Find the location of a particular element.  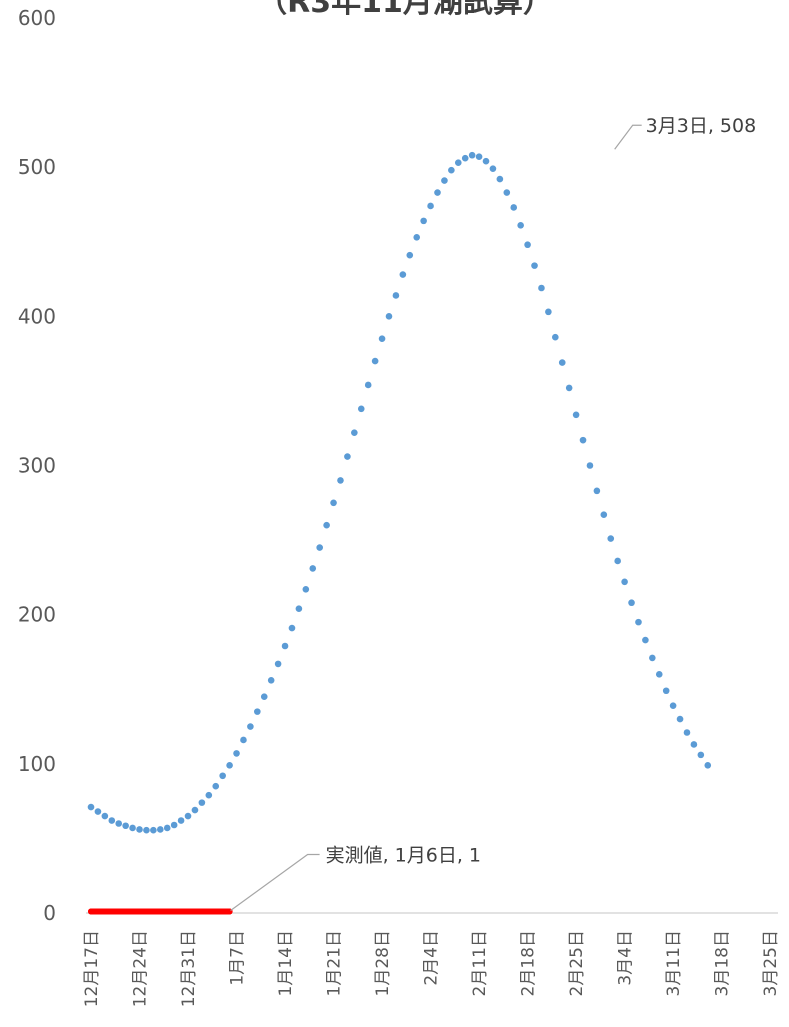

x-tick-label: 2月11日 is located at coordinates (480, 963).